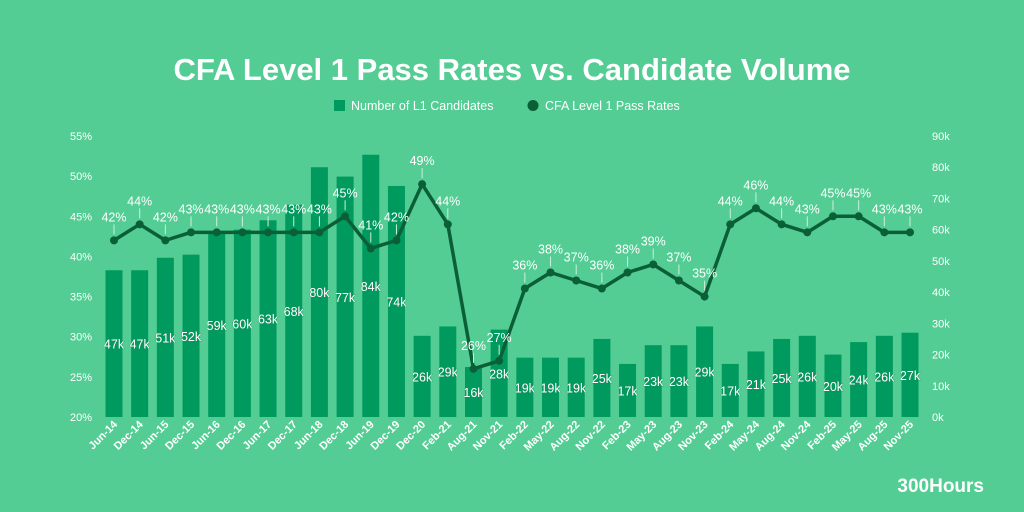  I want to click on pass-rate-label: 39%, so click(653, 241).